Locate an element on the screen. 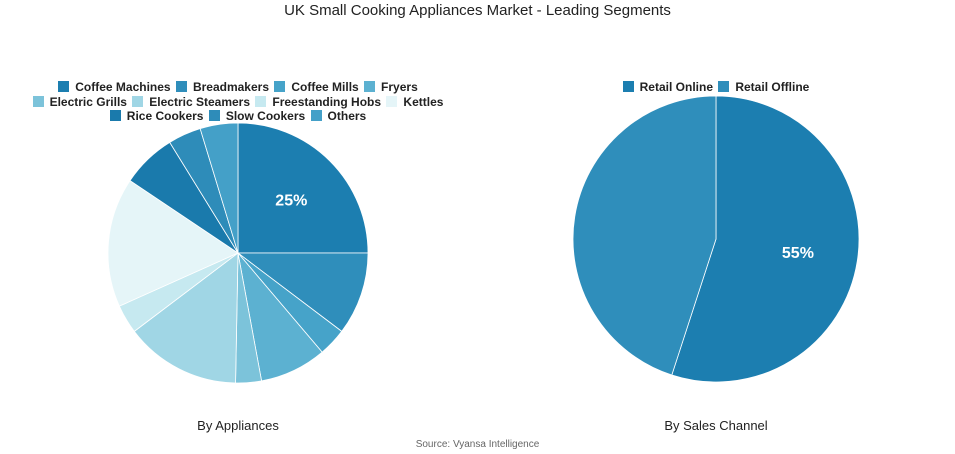  legend-label: Slow Cookers is located at coordinates (265, 116).